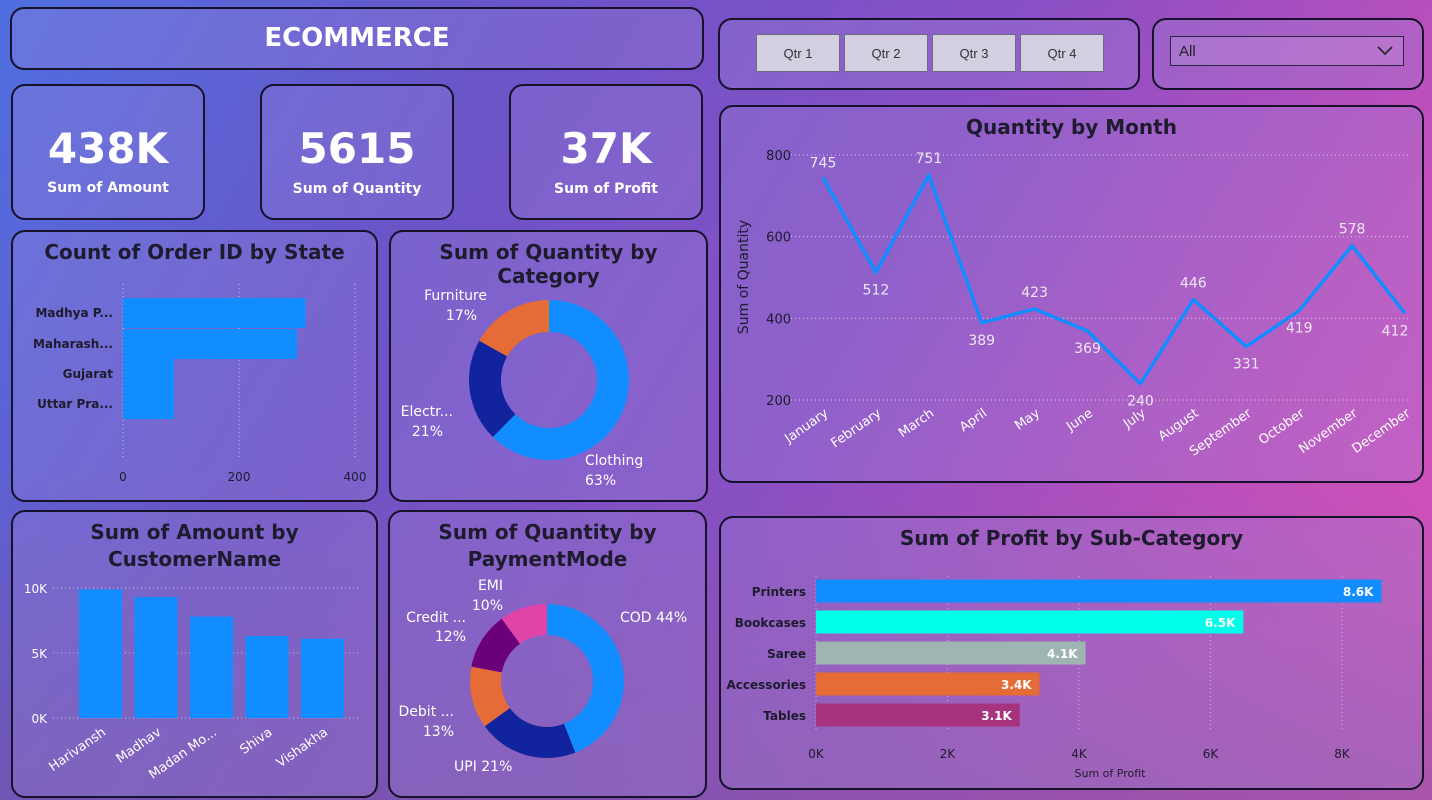 This screenshot has height=800, width=1432. I want to click on x-tick-label: 0K, so click(816, 754).